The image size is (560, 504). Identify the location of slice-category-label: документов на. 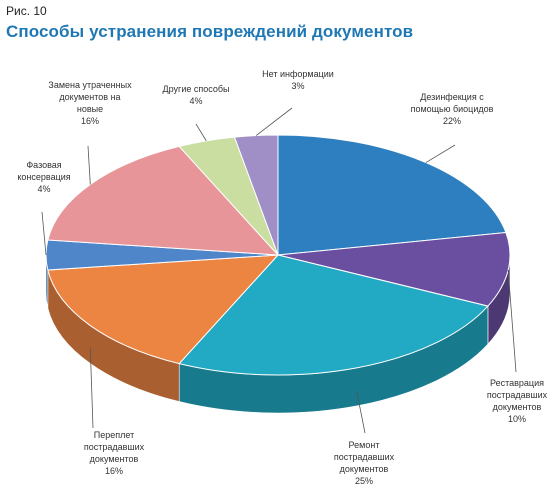
(89, 97).